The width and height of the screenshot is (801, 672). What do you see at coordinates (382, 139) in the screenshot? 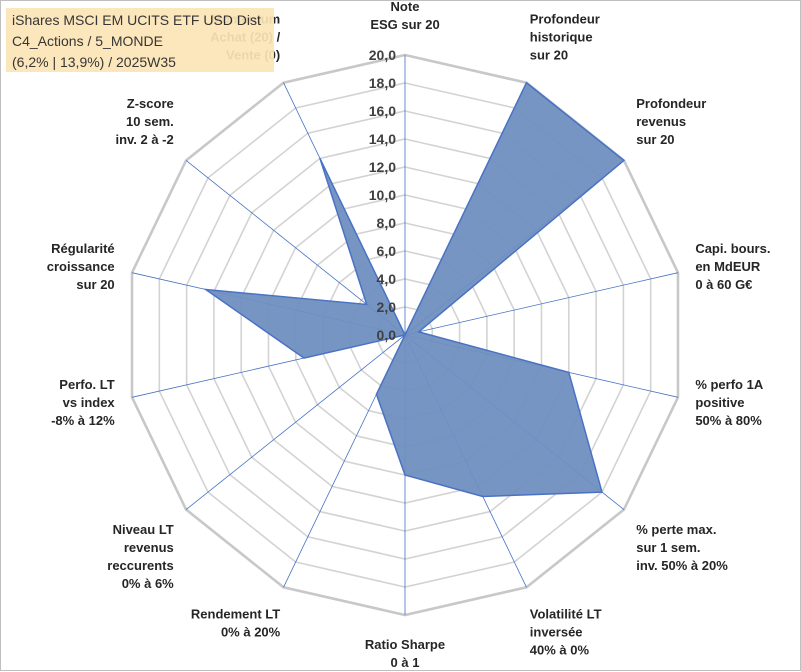
I see `tick-label-7: 14,0` at bounding box center [382, 139].